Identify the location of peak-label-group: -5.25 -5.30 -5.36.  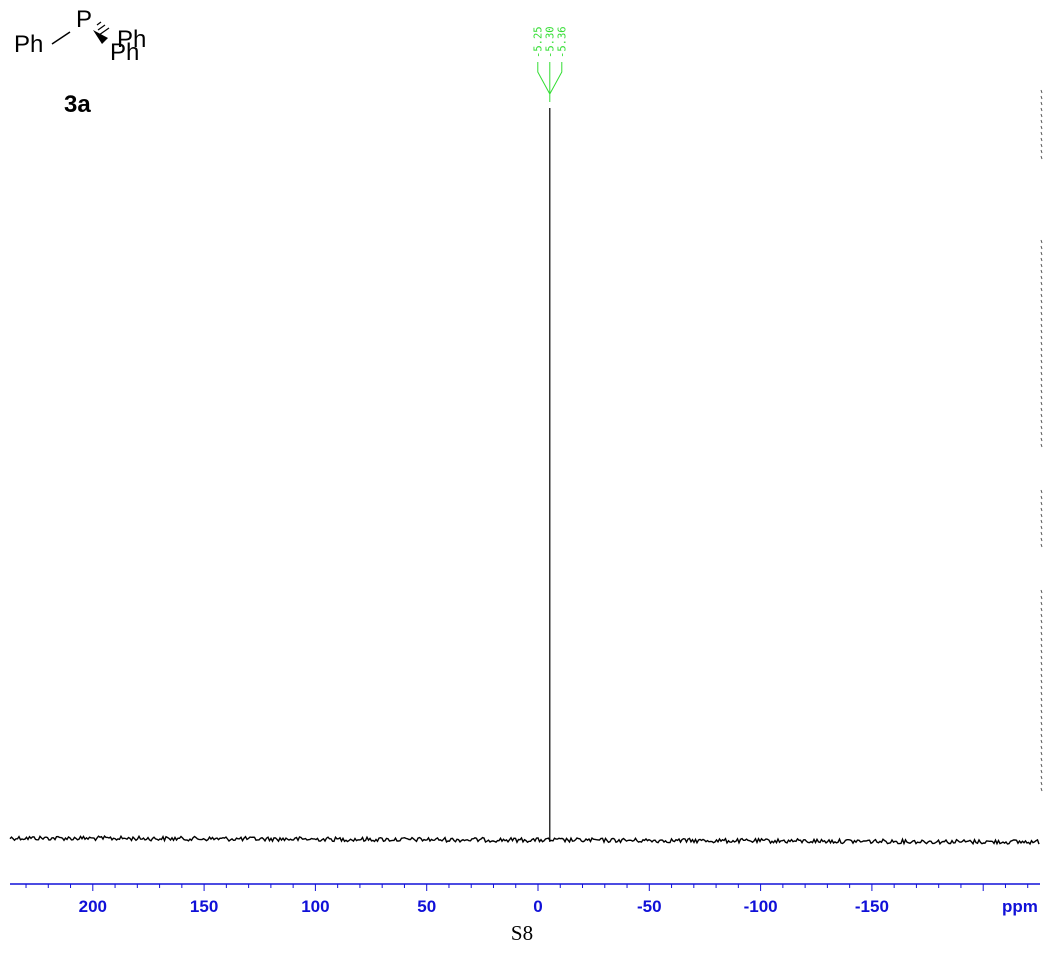
(550, 64).